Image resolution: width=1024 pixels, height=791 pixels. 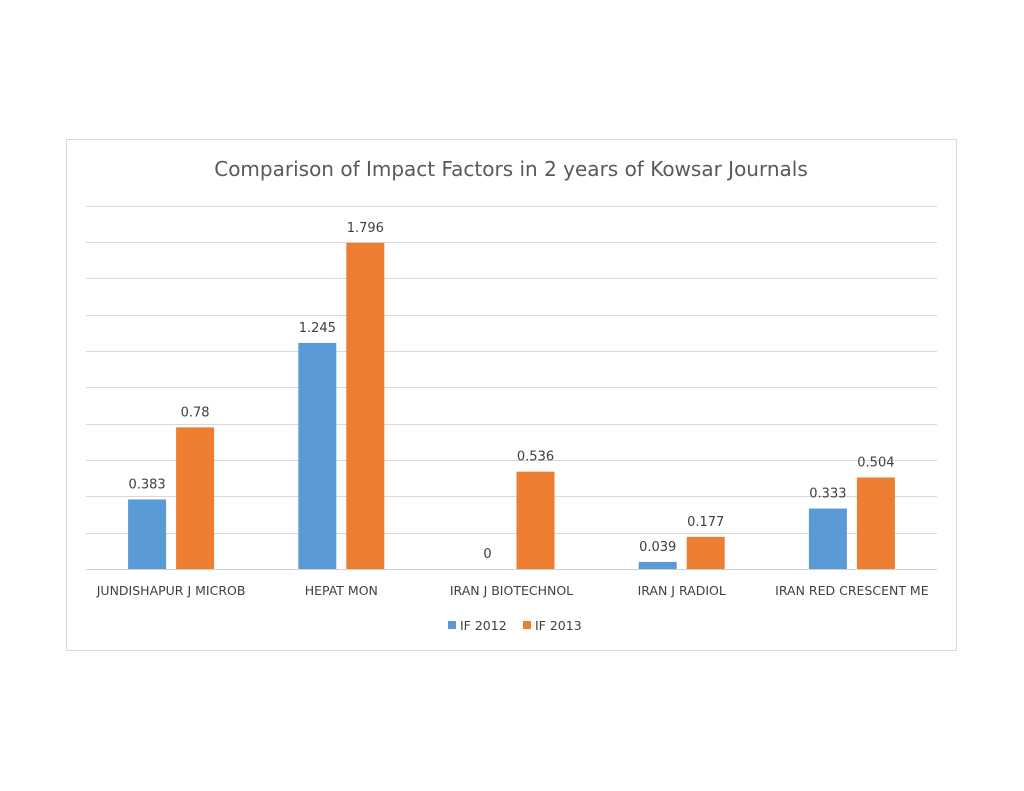 I want to click on data-label: 0.383, so click(x=146, y=484).